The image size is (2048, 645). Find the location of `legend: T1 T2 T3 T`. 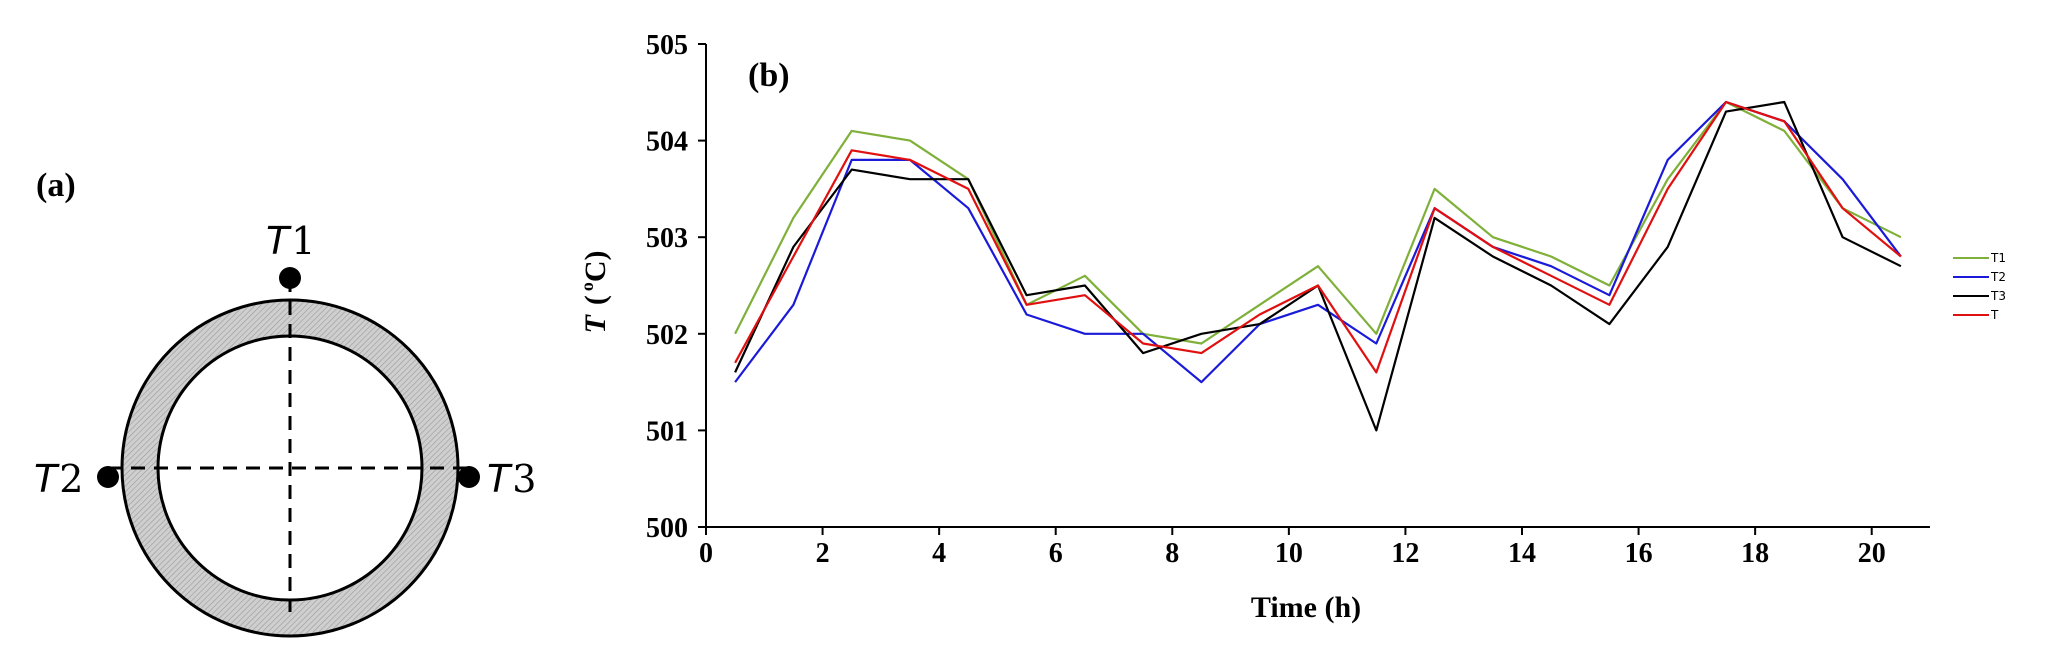

legend: T1 T2 T3 T is located at coordinates (1979, 286).